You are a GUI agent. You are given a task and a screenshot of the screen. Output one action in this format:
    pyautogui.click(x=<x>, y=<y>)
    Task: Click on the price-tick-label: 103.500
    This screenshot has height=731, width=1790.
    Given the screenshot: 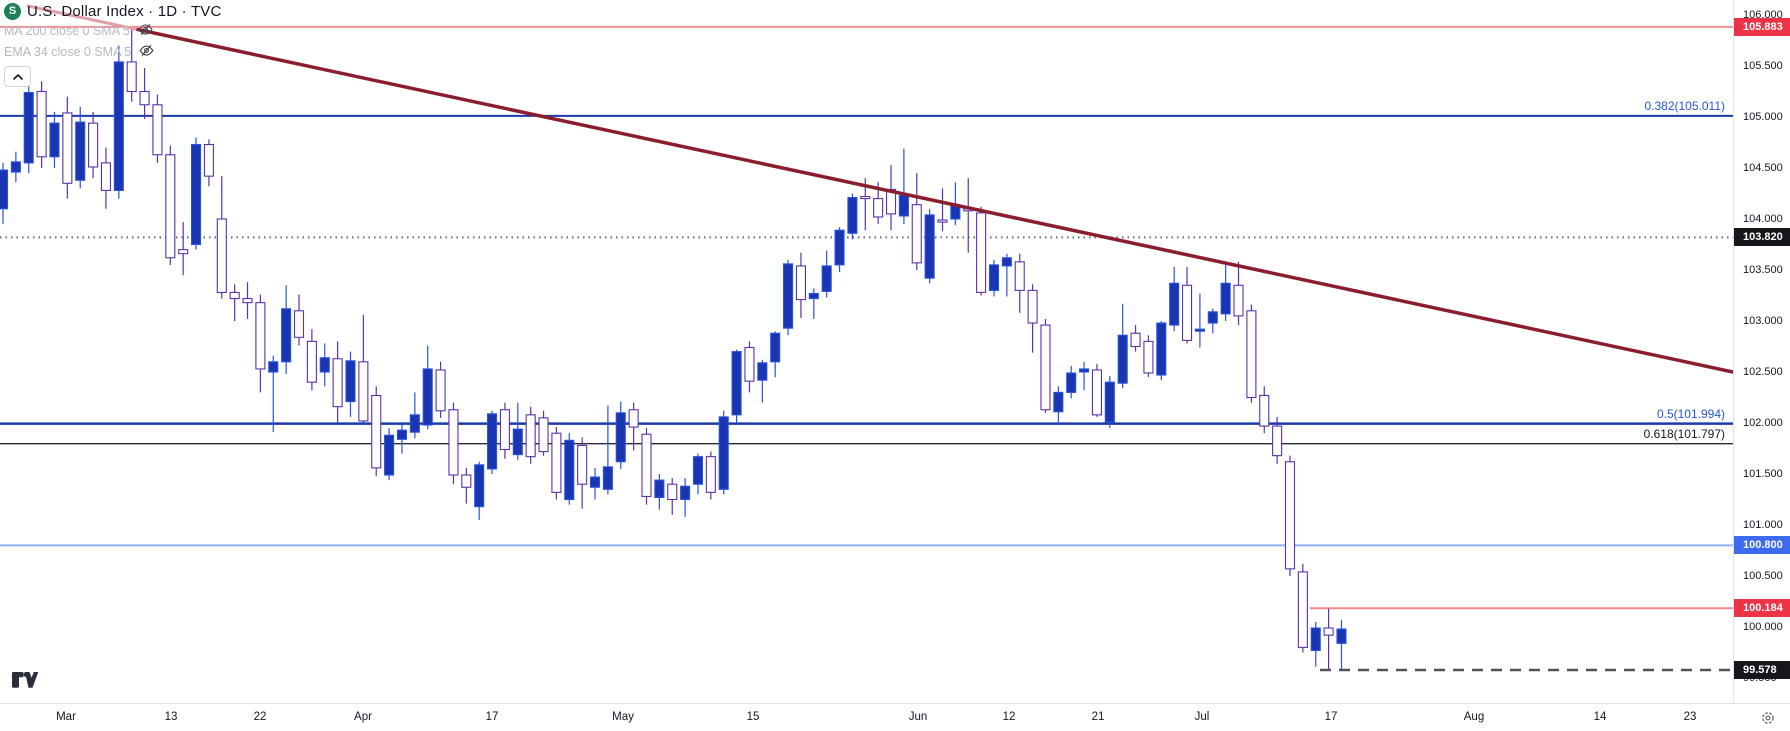 What is the action you would take?
    pyautogui.click(x=1763, y=270)
    